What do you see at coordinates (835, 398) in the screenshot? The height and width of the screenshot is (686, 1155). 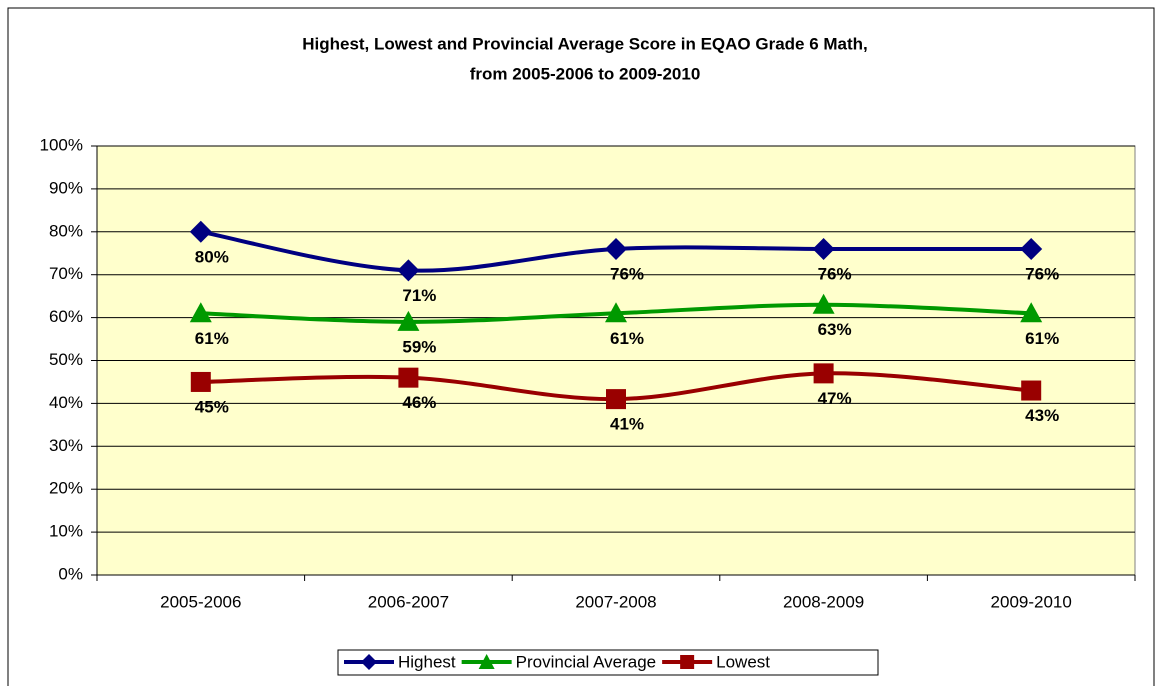 I see `data-label: 47%` at bounding box center [835, 398].